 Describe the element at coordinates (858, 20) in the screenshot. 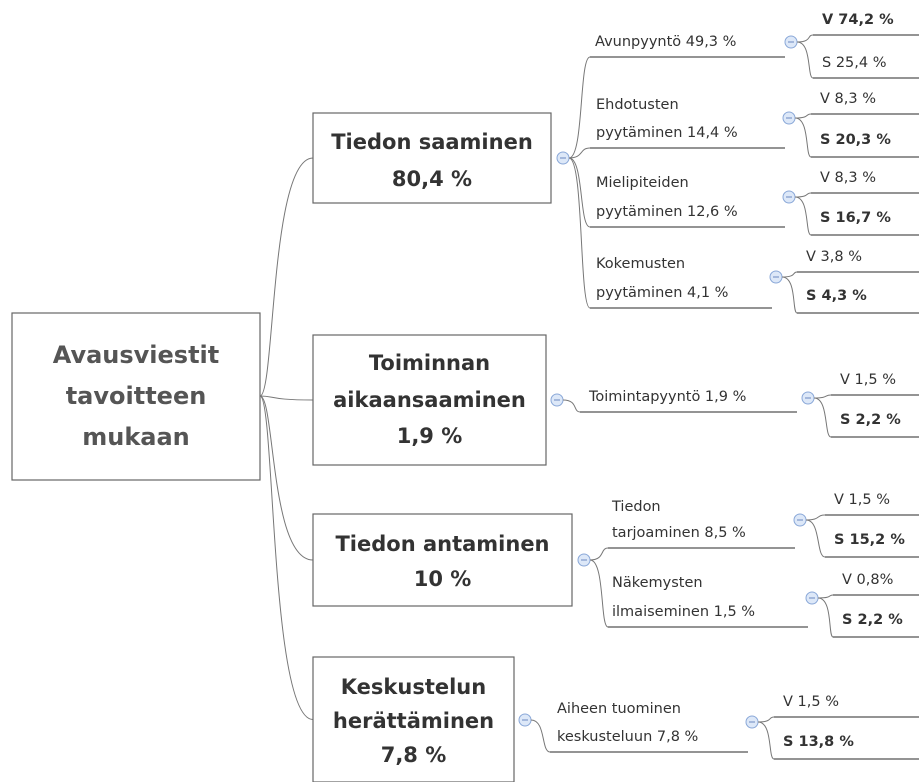

I see `leaf-label: V 74,2 %` at that location.